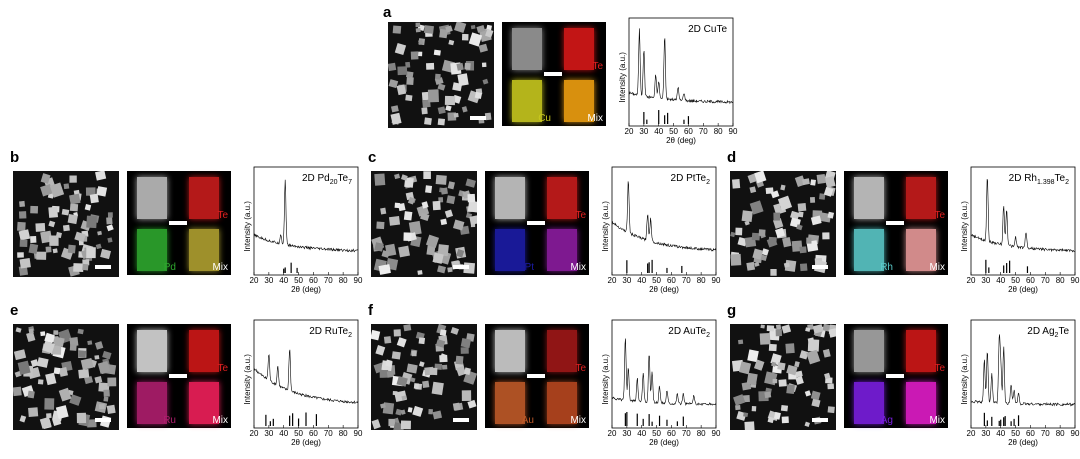  What do you see at coordinates (580, 215) in the screenshot?
I see `eds-label-te: Te` at bounding box center [580, 215].